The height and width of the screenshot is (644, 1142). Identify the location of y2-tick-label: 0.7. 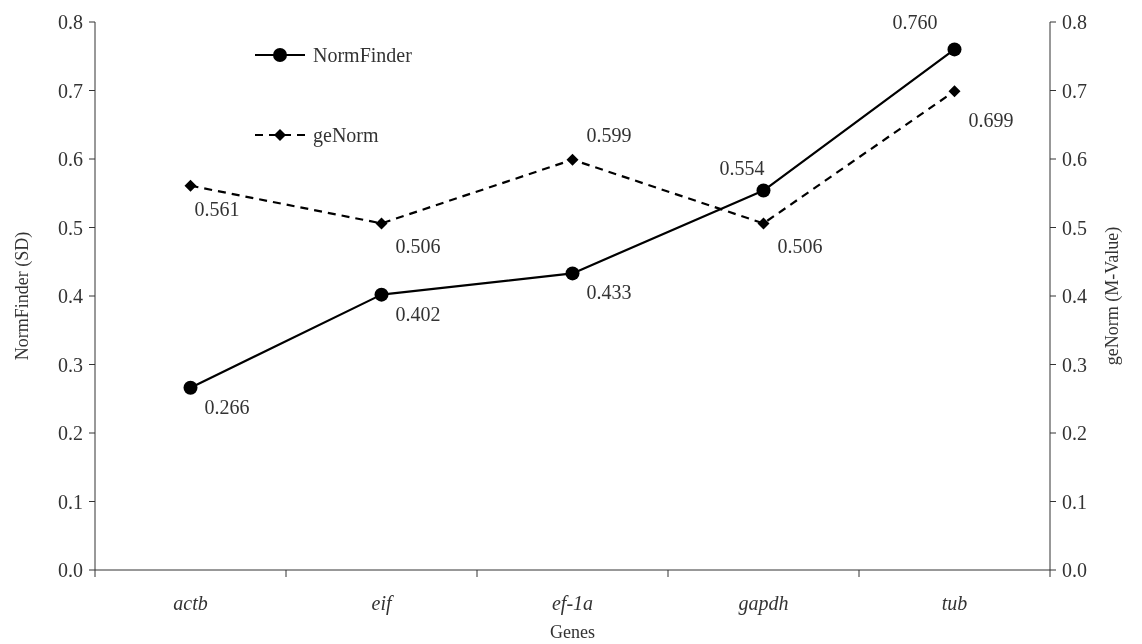
(1074, 90).